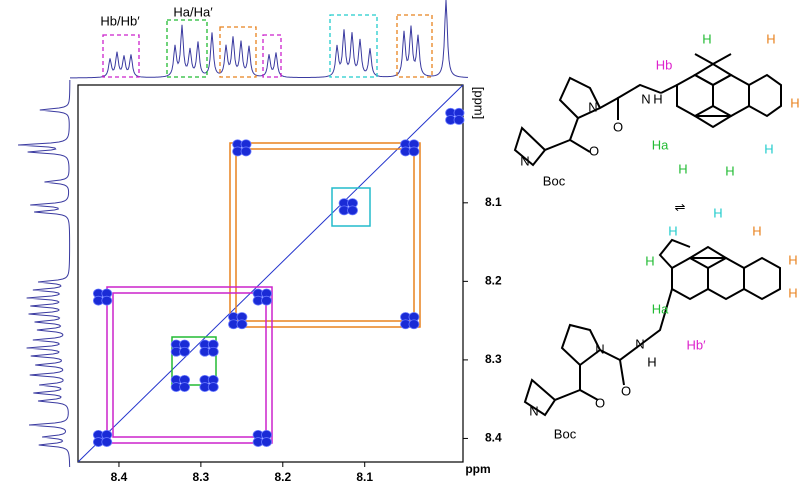 The height and width of the screenshot is (494, 803). I want to click on y-tick-label: 8.2, so click(493, 281).